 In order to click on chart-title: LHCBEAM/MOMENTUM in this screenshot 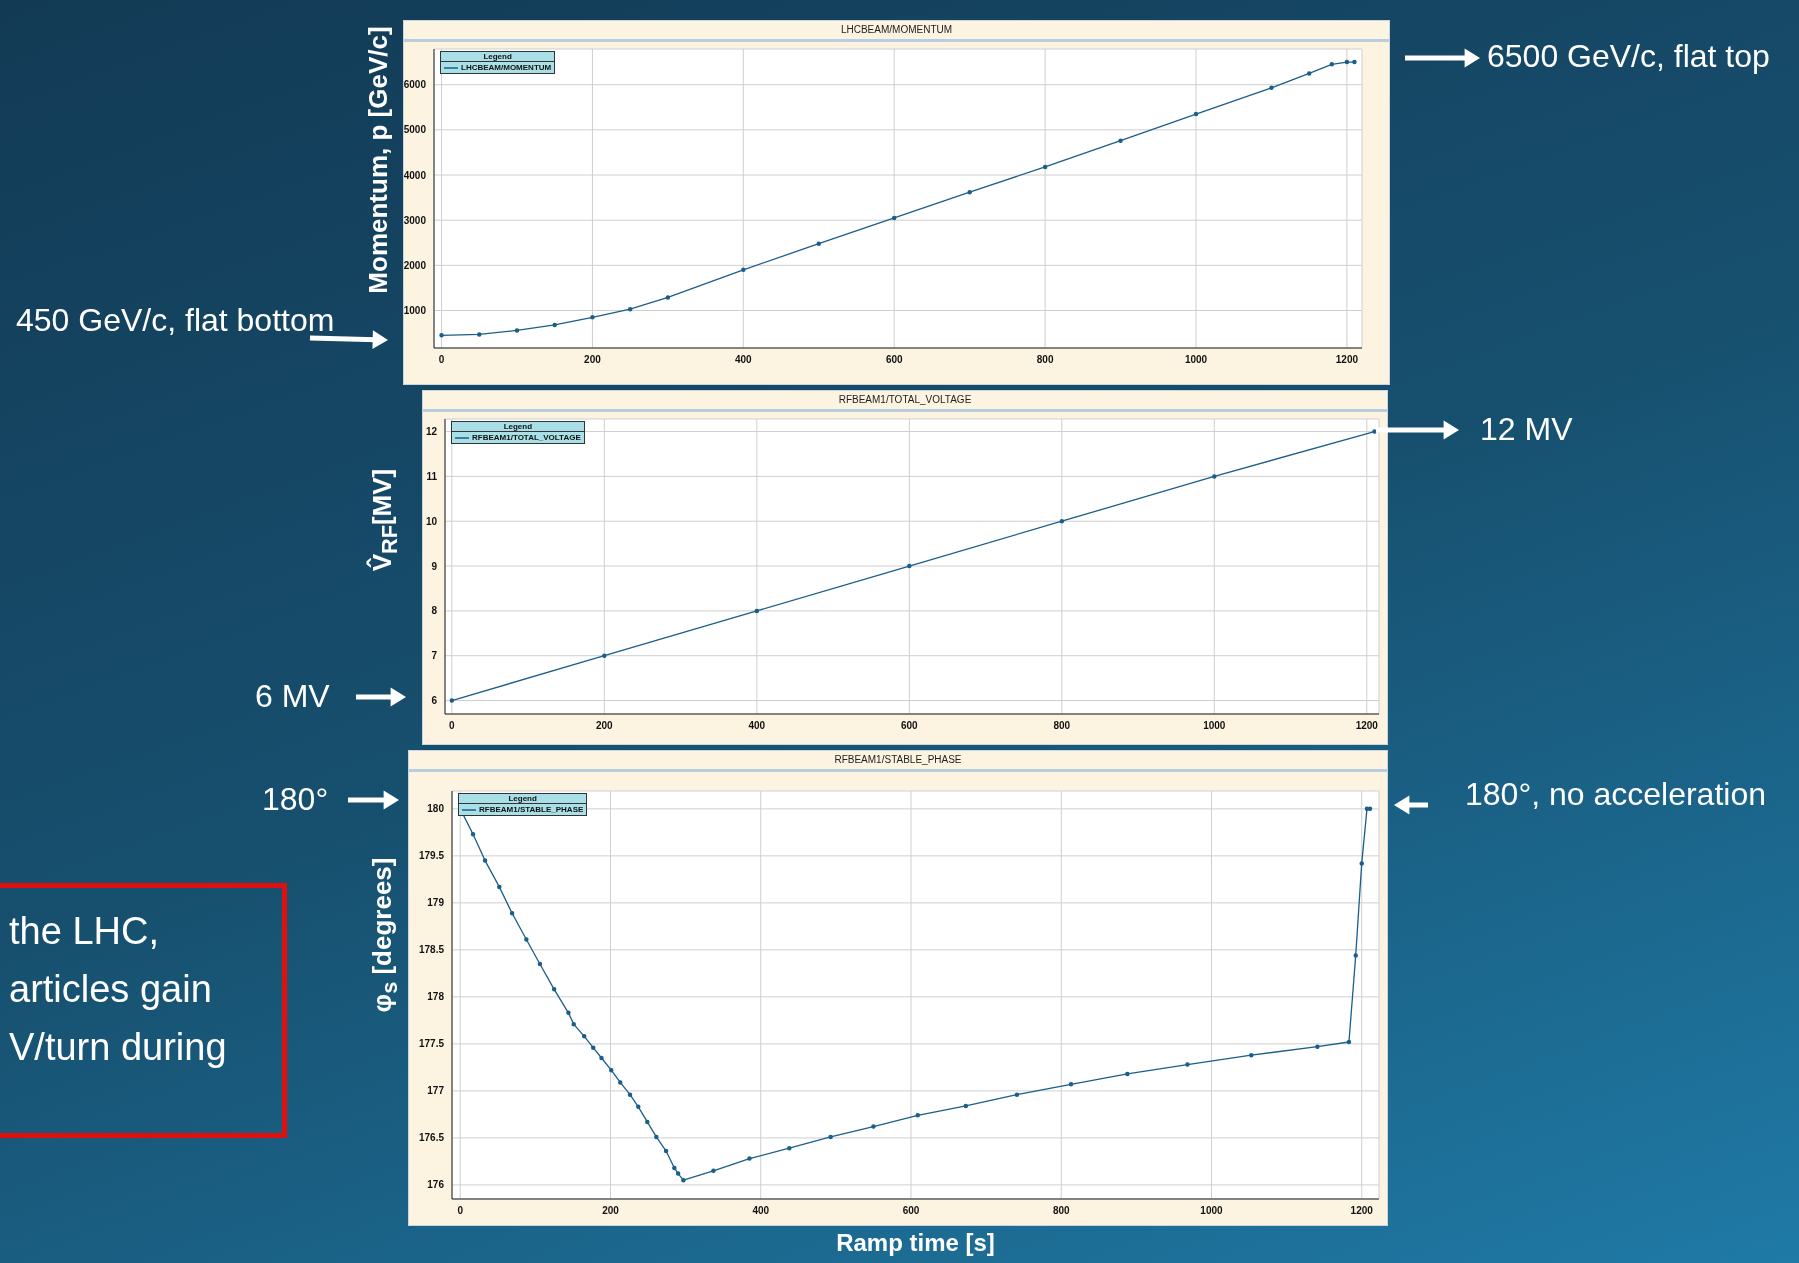, I will do `click(896, 31)`.